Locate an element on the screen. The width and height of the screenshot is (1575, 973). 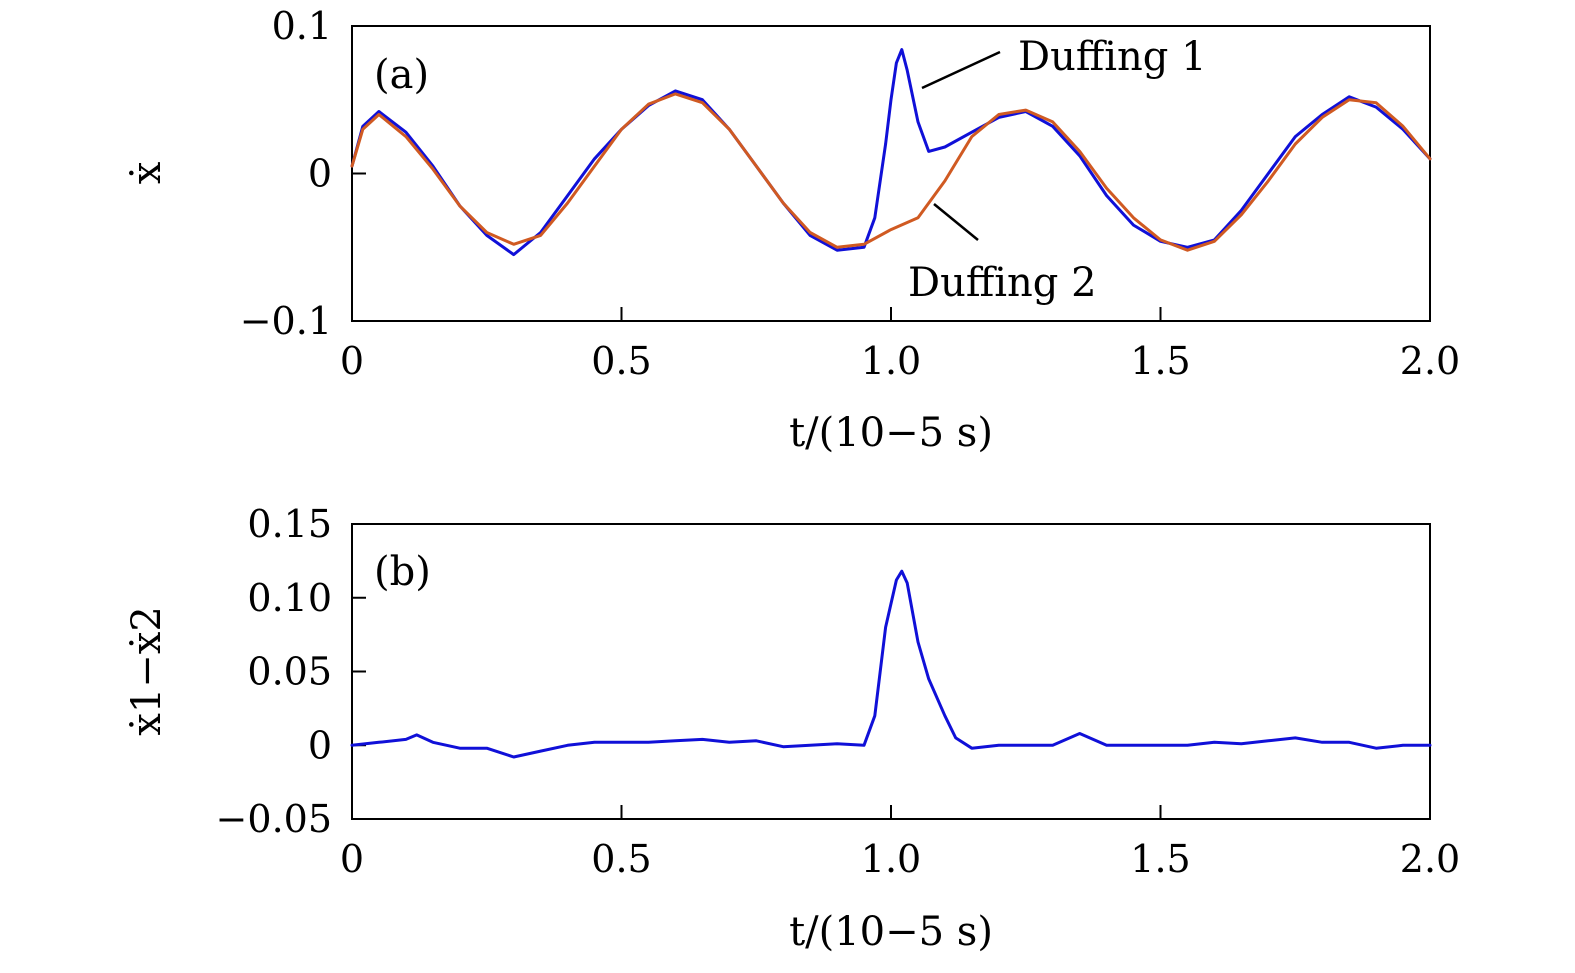
panel-b-y-axis-title: ẋ1−ẋ2 is located at coordinates (147, 671).